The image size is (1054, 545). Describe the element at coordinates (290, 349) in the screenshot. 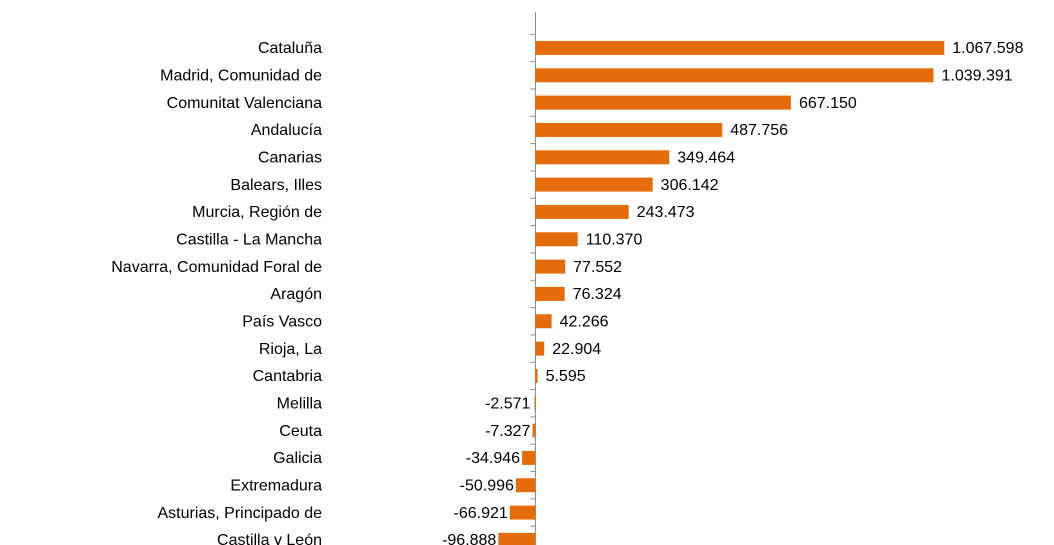

I see `category-label: Rioja, La` at that location.